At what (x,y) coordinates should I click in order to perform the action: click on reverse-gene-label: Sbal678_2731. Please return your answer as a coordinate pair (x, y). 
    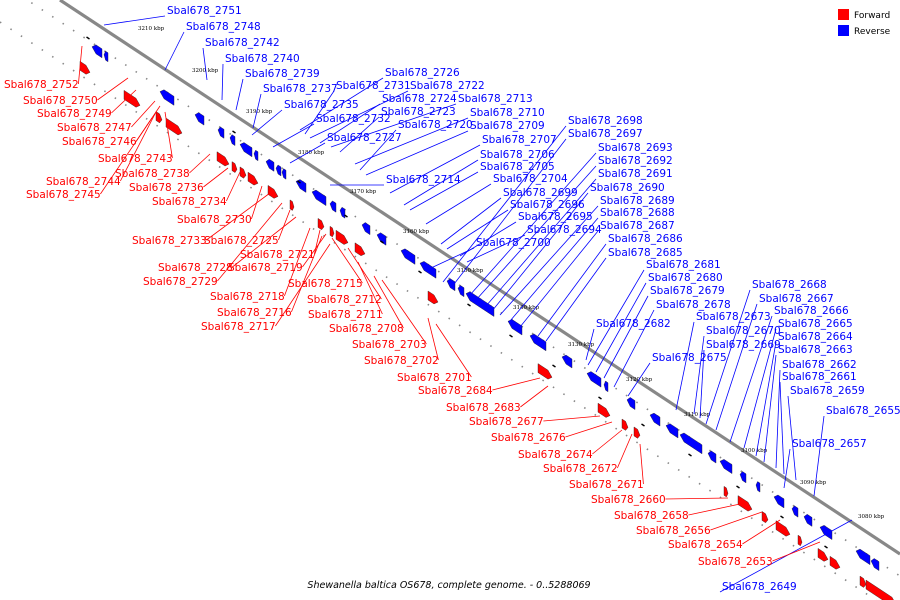
    Looking at the image, I should click on (373, 86).